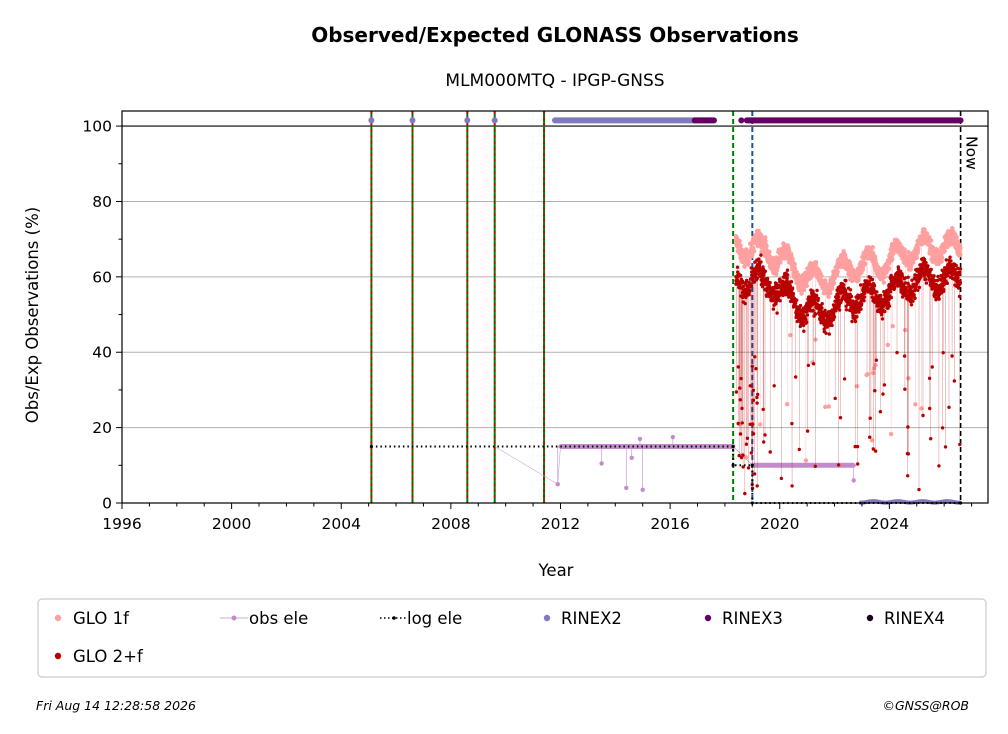  What do you see at coordinates (231, 524) in the screenshot?
I see `x-tick-label-2000: 2000` at bounding box center [231, 524].